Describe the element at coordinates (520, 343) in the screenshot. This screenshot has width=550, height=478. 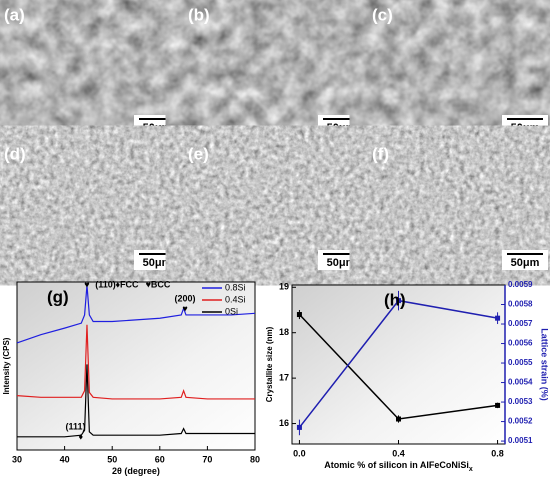
I see `y2-tick-label: 0.0056` at that location.